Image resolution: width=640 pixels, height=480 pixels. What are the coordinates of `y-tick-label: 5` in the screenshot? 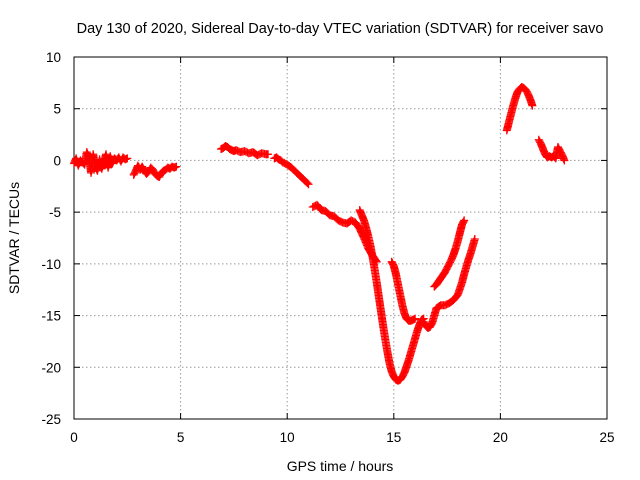 It's located at (57, 109).